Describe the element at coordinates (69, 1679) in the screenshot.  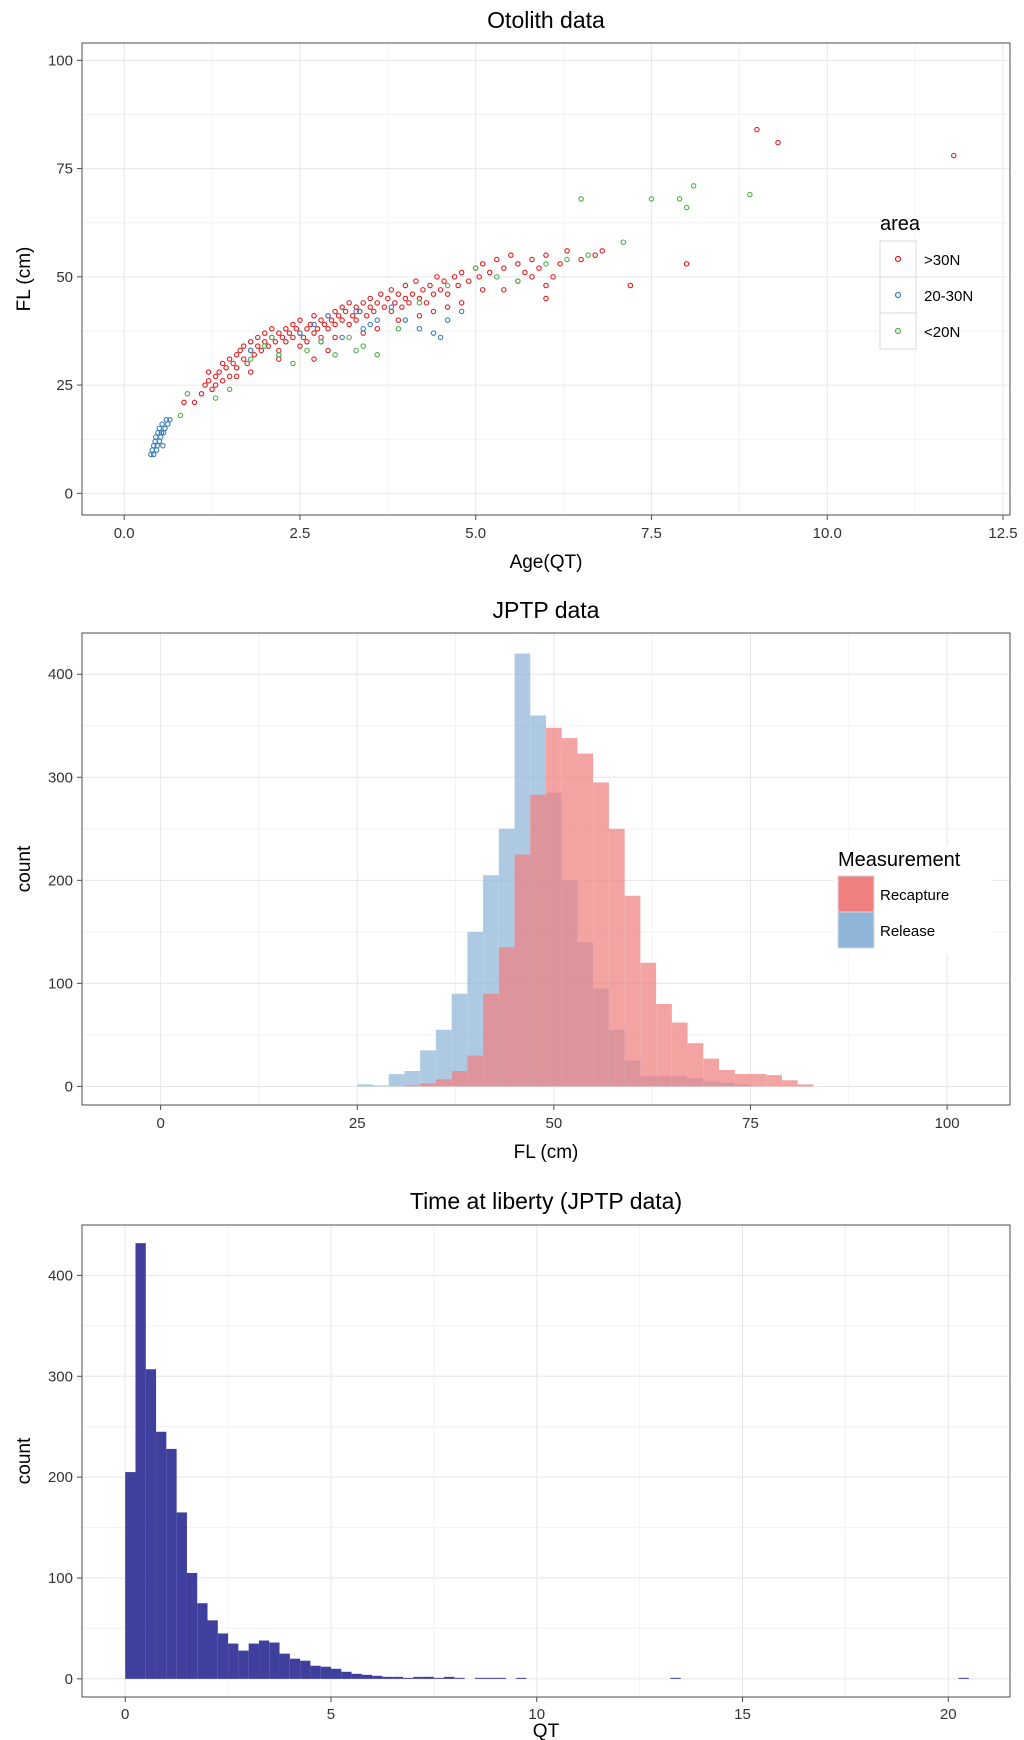
I see `y-tick-label: 0` at that location.